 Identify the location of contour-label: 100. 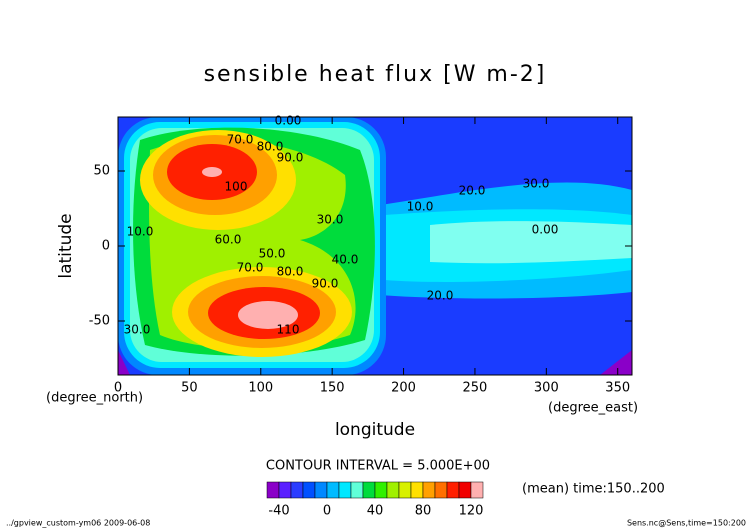
(236, 187).